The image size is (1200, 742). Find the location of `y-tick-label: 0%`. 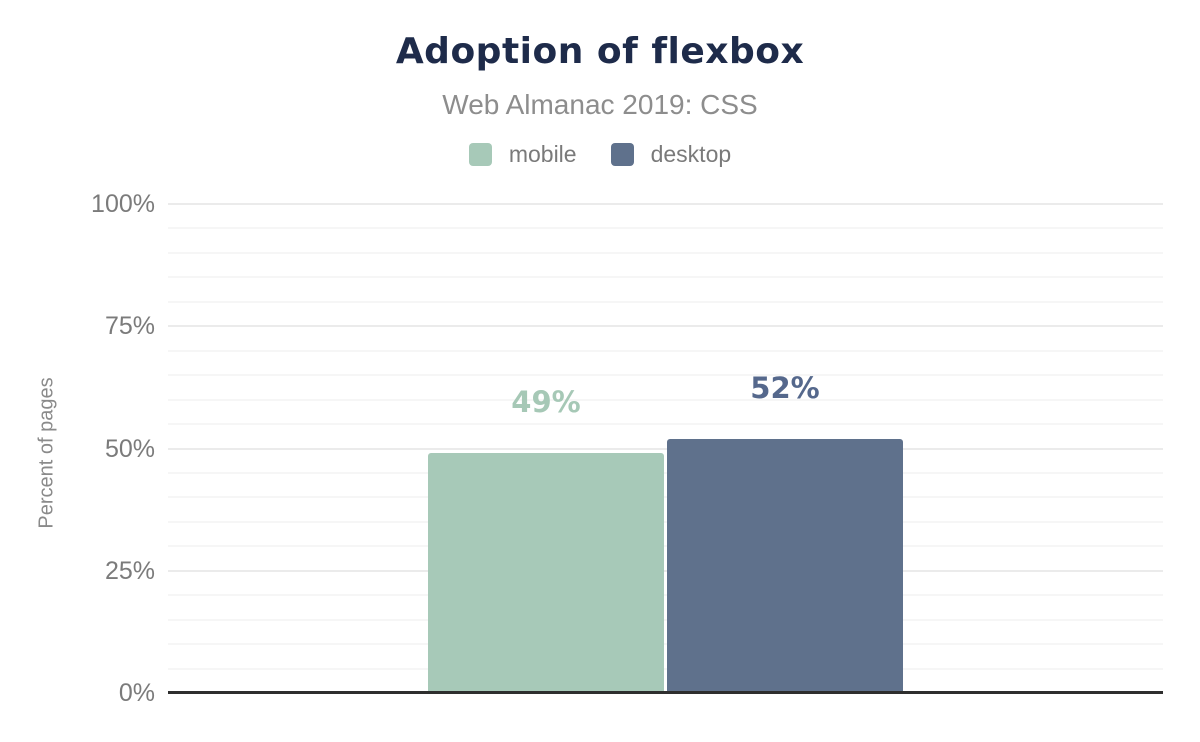

y-tick-label: 0% is located at coordinates (136, 693).